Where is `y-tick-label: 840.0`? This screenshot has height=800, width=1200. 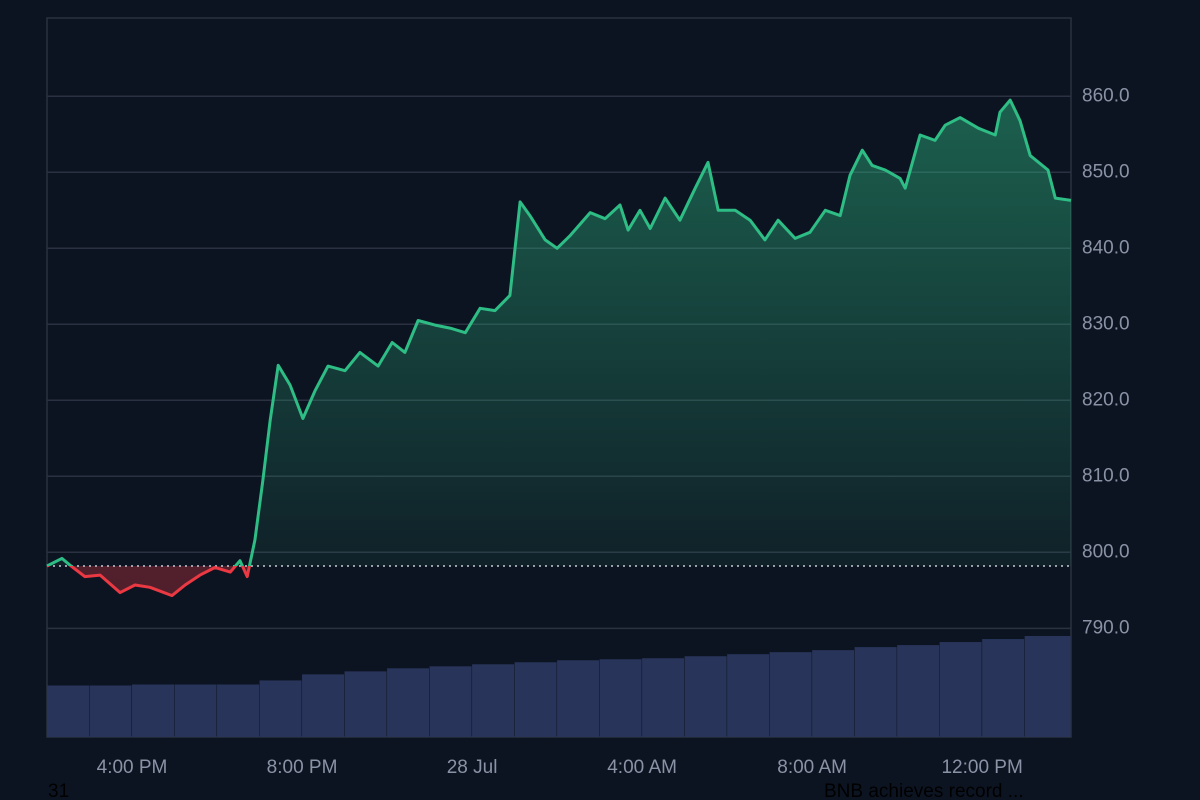 y-tick-label: 840.0 is located at coordinates (1106, 247).